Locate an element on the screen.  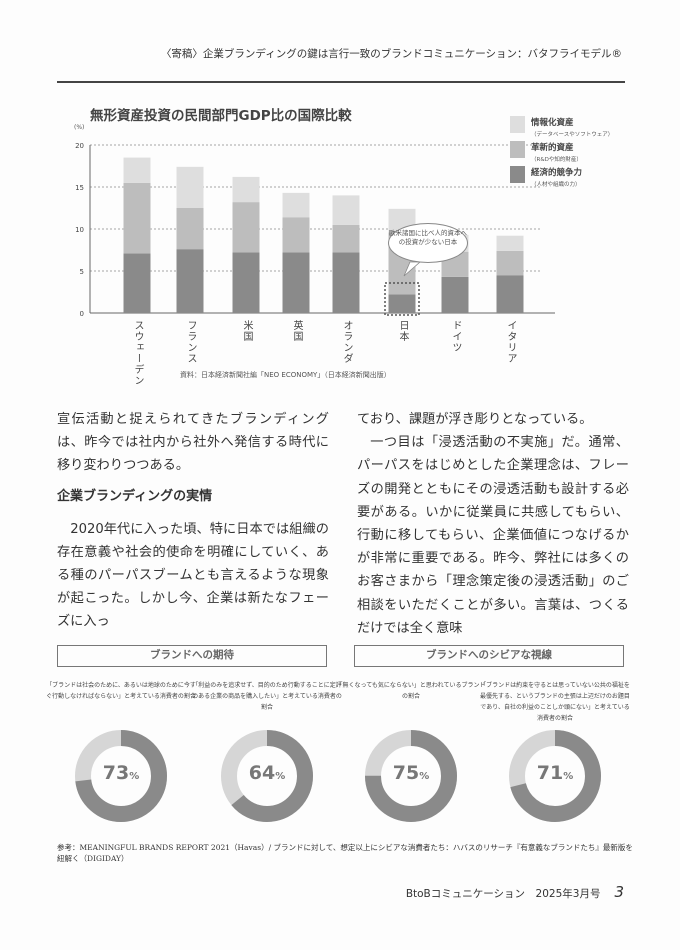
legend-label: 革新的資産 is located at coordinates (552, 148).